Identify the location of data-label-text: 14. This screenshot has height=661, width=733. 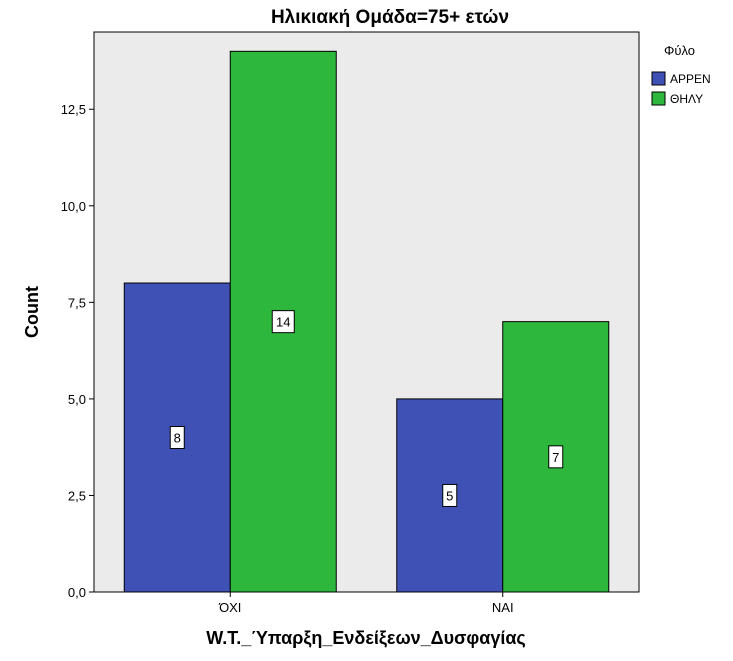
(283, 322).